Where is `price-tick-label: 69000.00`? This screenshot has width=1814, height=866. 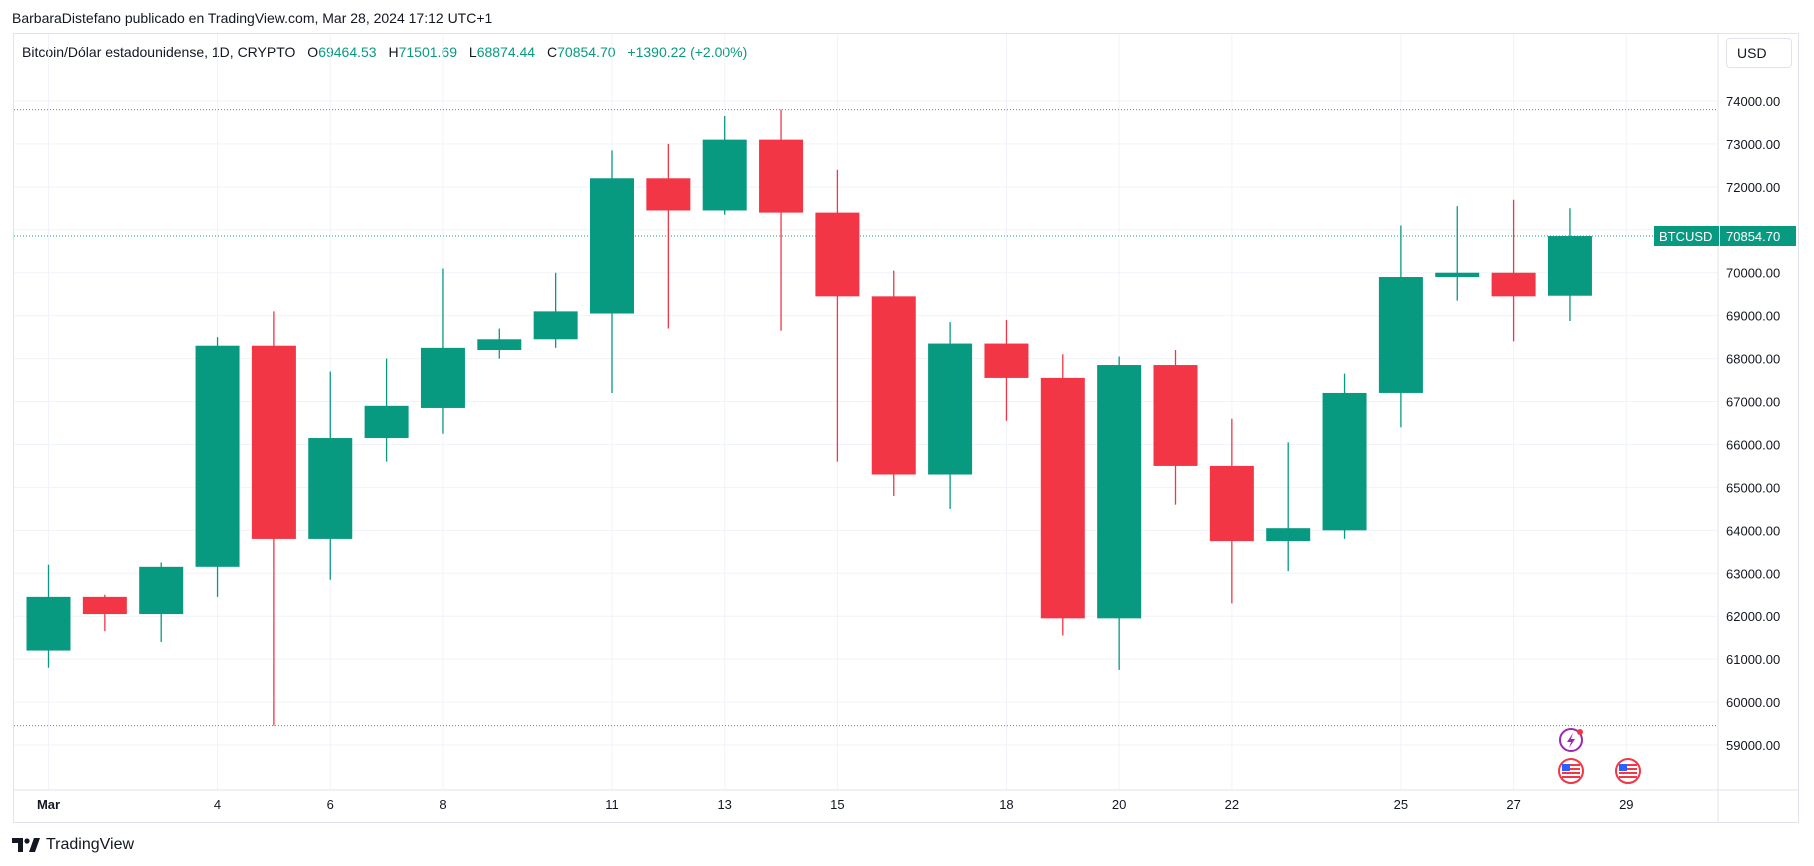
price-tick-label: 69000.00 is located at coordinates (1753, 316).